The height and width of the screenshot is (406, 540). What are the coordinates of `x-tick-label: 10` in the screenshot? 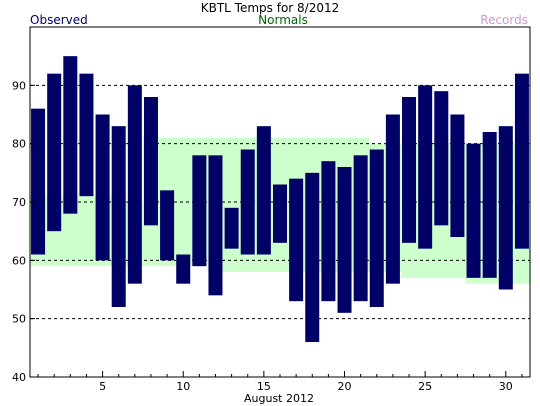 It's located at (183, 386).